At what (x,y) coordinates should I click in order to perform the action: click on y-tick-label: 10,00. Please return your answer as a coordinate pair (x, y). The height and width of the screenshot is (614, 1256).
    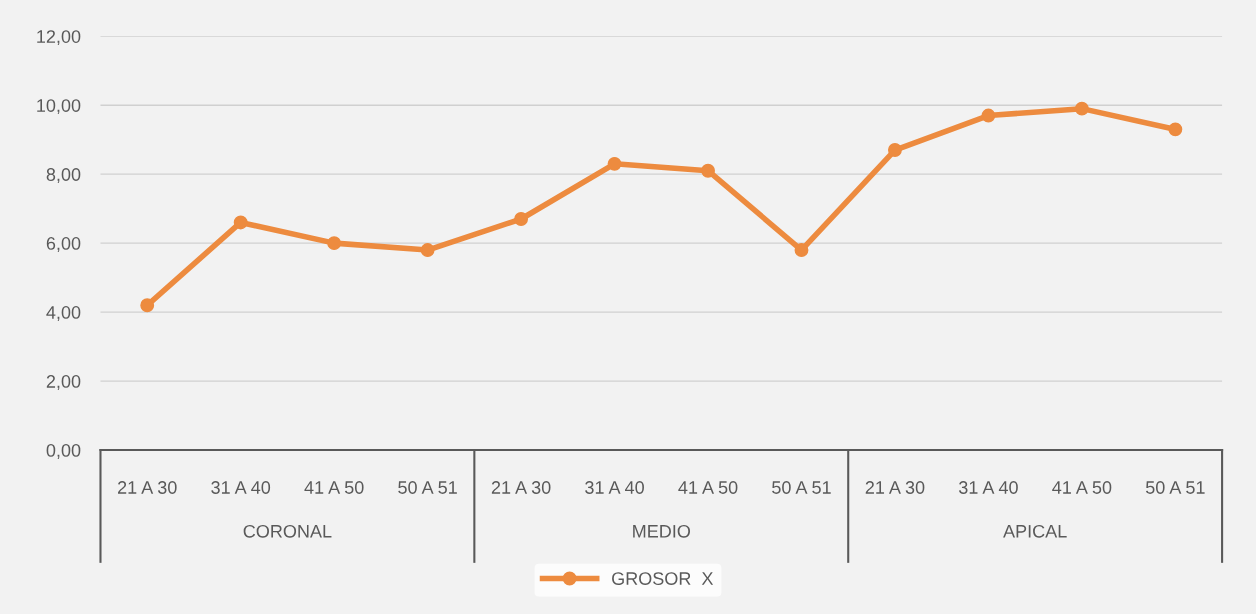
    Looking at the image, I should click on (59, 107).